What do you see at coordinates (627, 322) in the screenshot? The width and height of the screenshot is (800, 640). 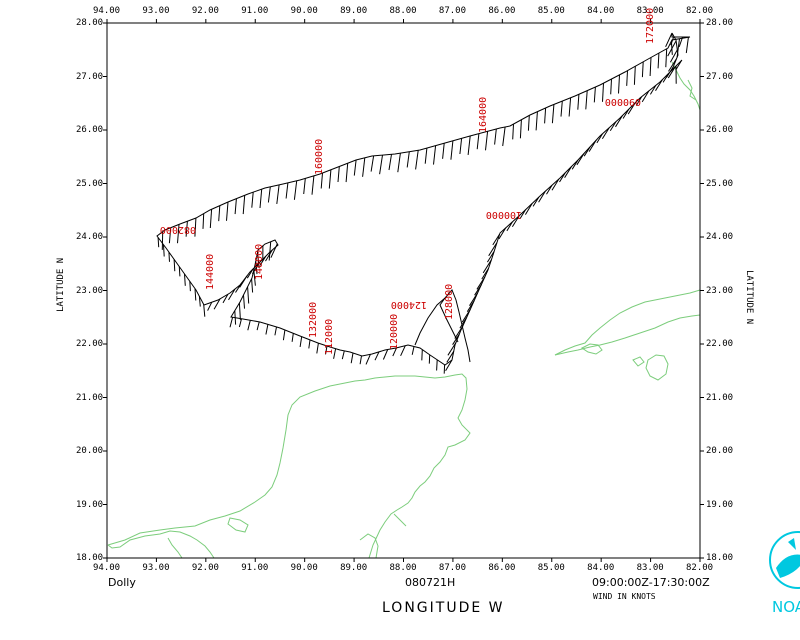 I see `cuba-coastline` at bounding box center [627, 322].